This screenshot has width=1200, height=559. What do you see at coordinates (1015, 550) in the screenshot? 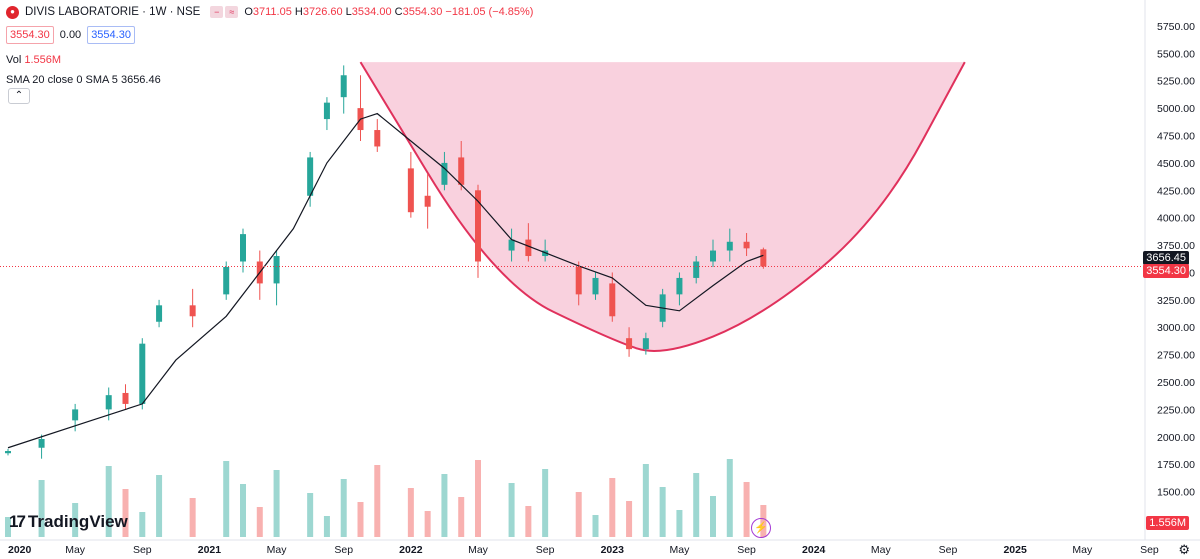
I see `time-tick-label: 2025` at bounding box center [1015, 550].